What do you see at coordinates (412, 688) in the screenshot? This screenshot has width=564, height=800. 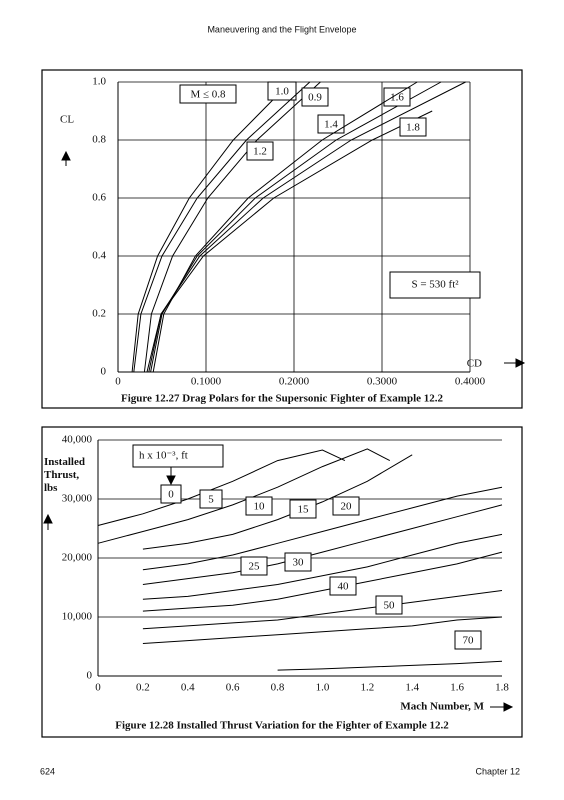 I see `x-tick-label: 1.4` at bounding box center [412, 688].